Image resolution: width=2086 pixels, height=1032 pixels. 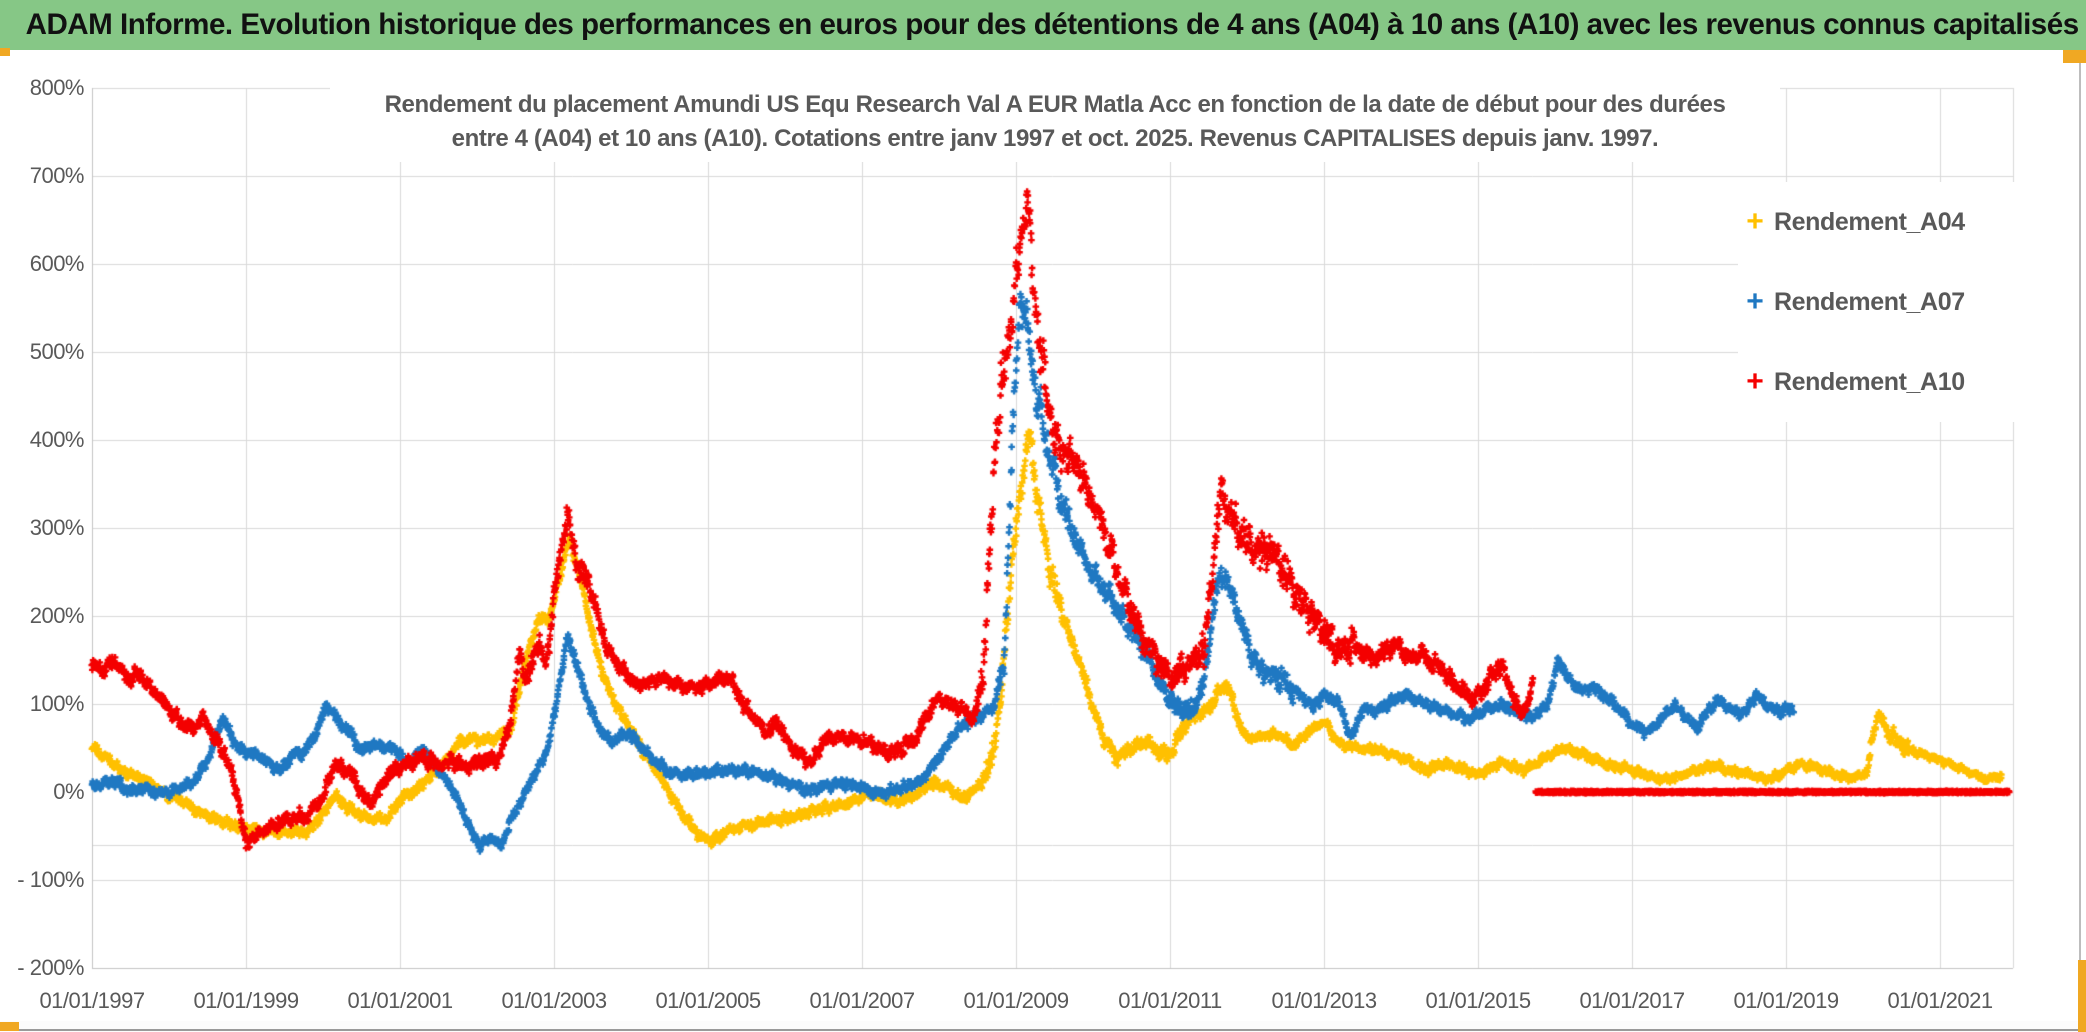 I want to click on y-tick-label: 300%, so click(x=57, y=528).